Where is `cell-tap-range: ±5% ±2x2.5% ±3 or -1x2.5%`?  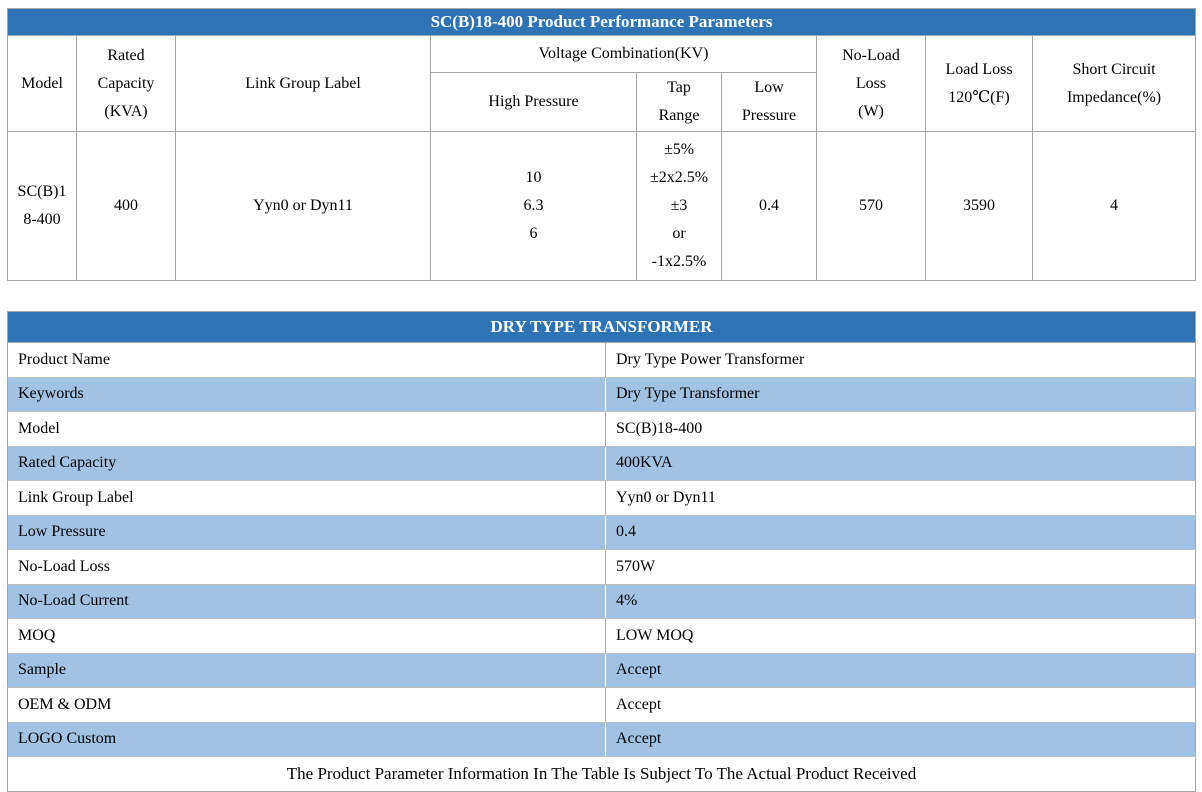
cell-tap-range: ±5% ±2x2.5% ±3 or -1x2.5% is located at coordinates (679, 206).